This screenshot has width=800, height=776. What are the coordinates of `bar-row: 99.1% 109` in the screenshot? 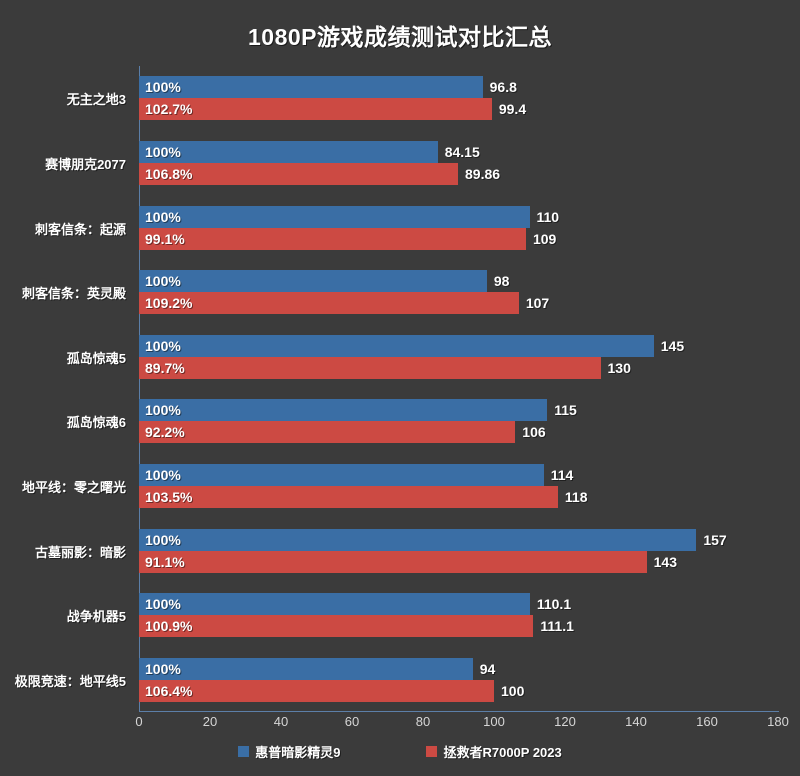 It's located at (458, 238).